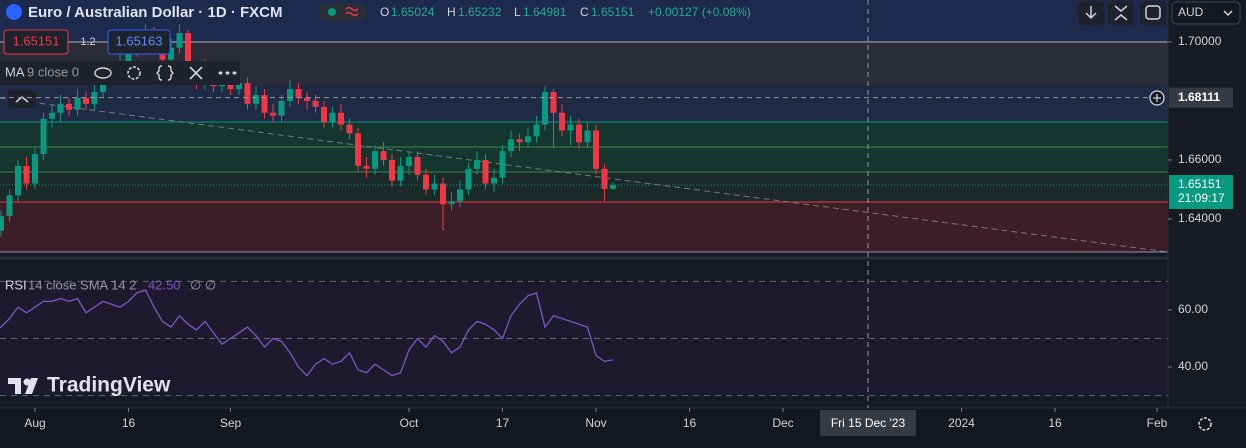  I want to click on currency-button, so click(1206, 13).